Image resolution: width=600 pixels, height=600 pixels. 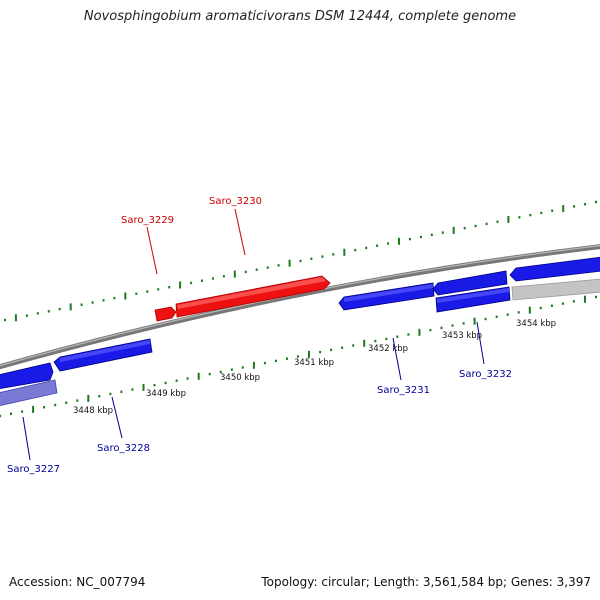 I want to click on gene-label-saro-3229: Saro_3229, so click(x=147, y=220).